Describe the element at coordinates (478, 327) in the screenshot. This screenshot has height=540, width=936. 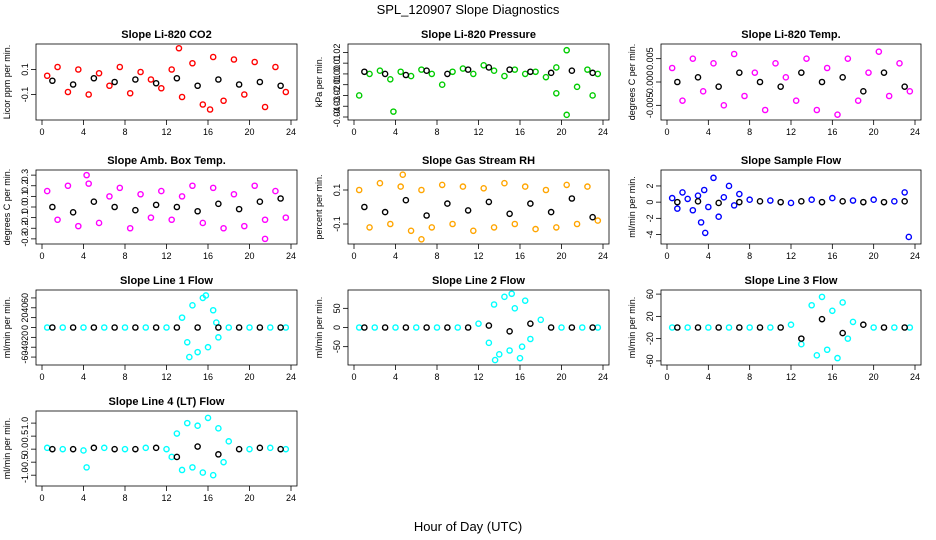
I see `series-median` at that location.